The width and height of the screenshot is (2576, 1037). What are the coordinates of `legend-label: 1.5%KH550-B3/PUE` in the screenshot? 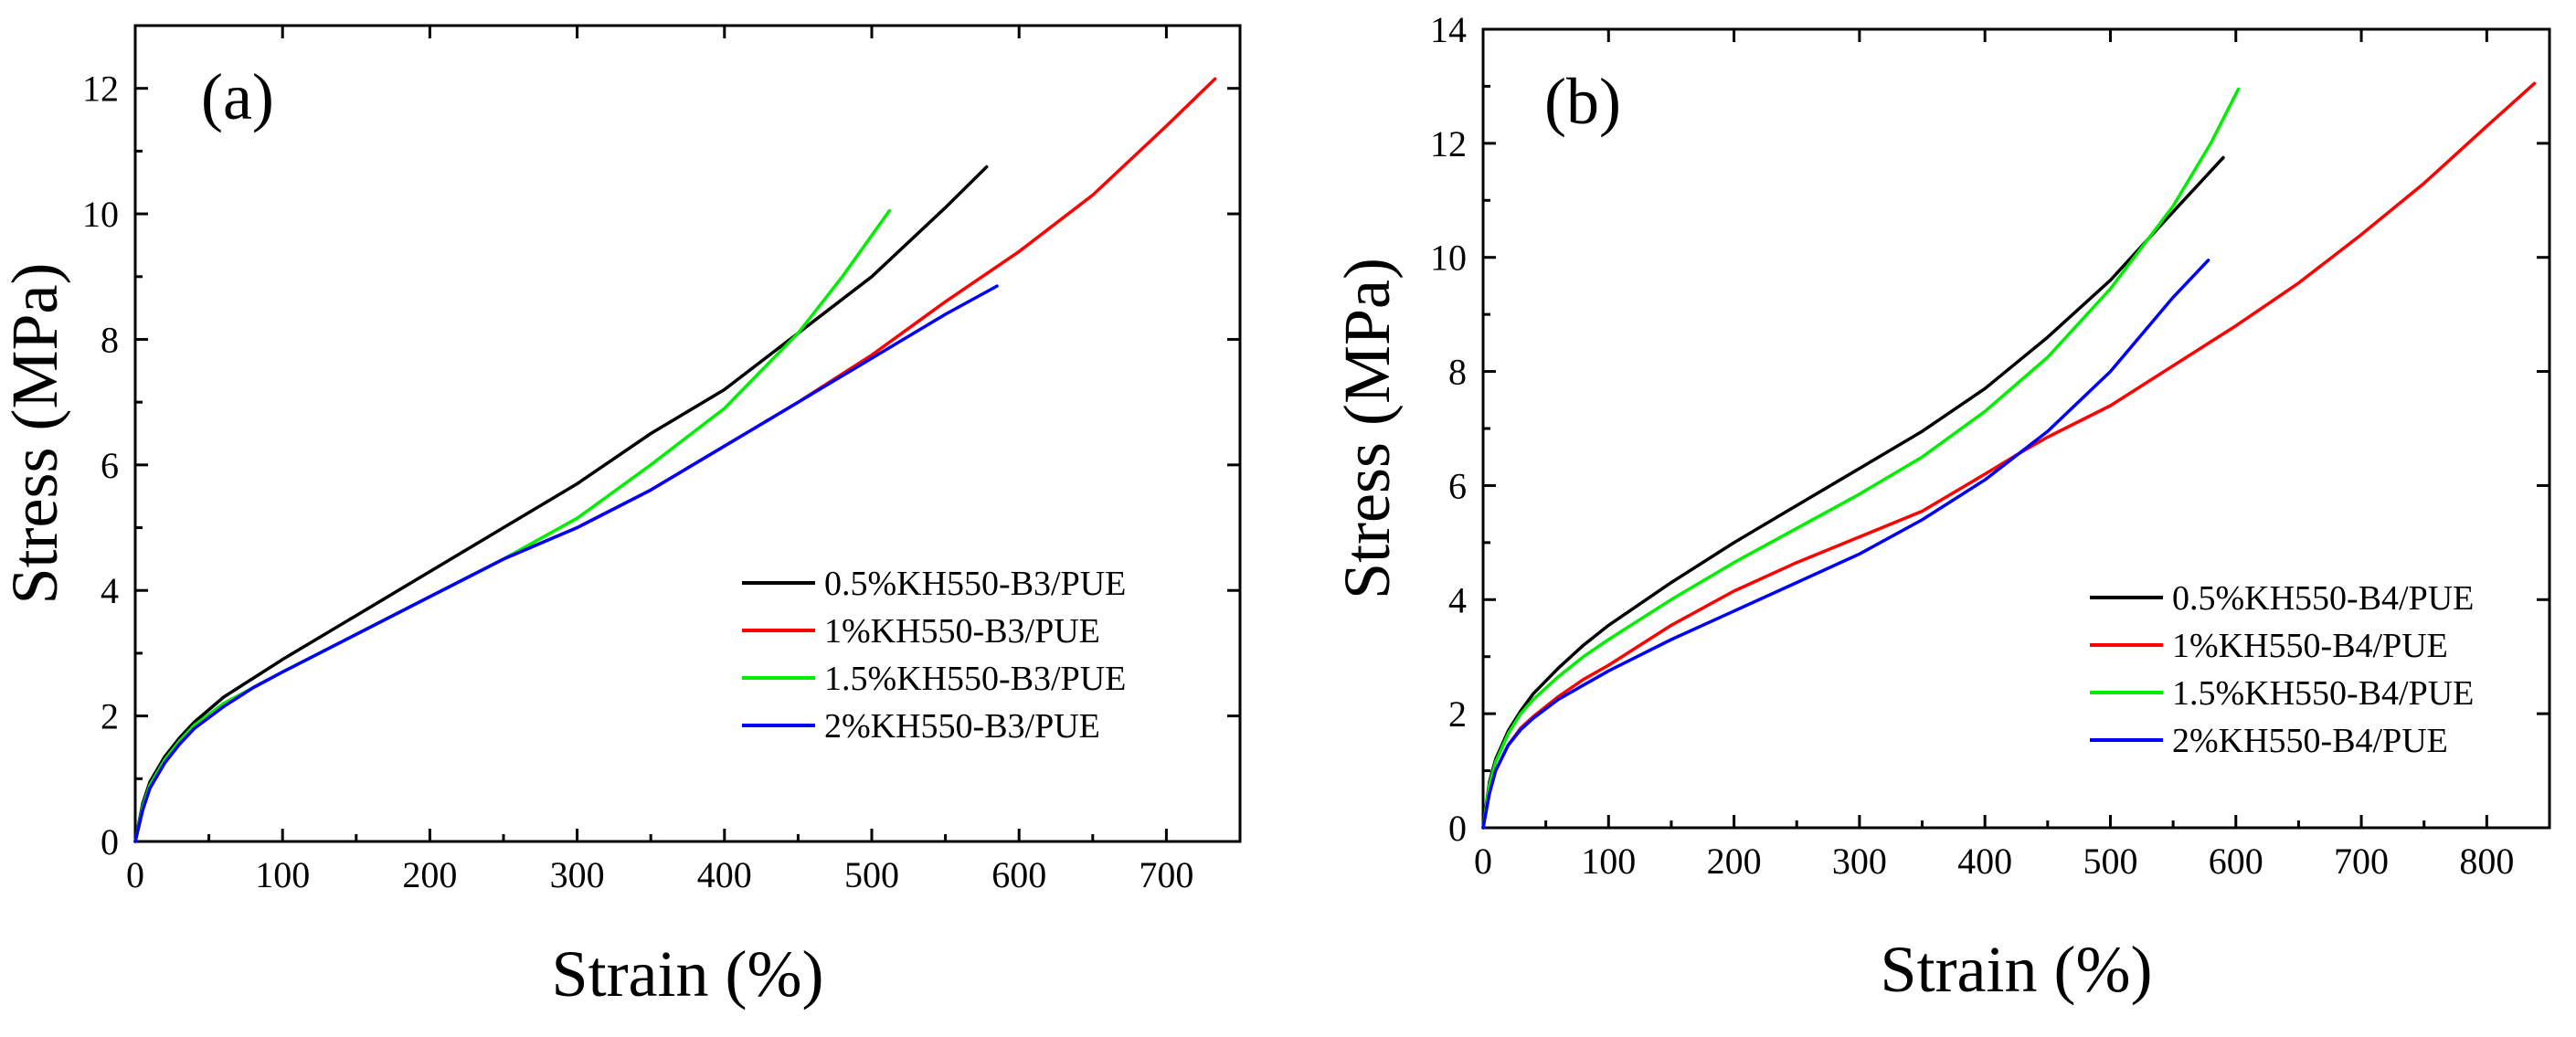 It's located at (975, 679).